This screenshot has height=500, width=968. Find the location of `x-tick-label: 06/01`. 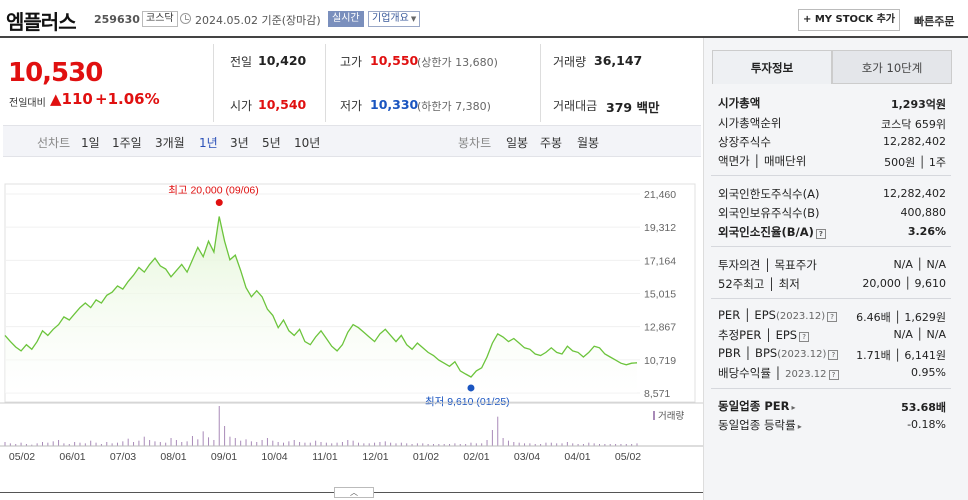

x-tick-label: 06/01 is located at coordinates (72, 457).